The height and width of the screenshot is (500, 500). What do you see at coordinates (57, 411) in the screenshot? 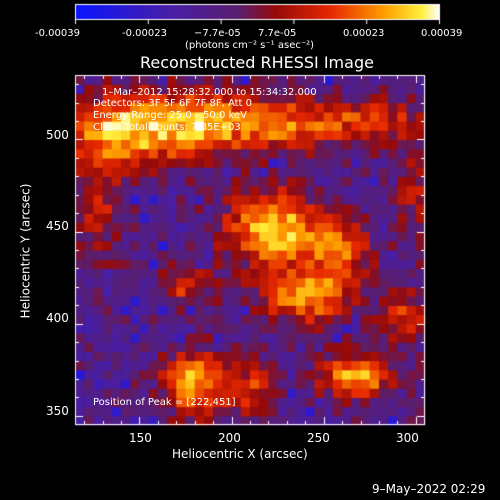
I see `y-tick-label: 350` at bounding box center [57, 411].